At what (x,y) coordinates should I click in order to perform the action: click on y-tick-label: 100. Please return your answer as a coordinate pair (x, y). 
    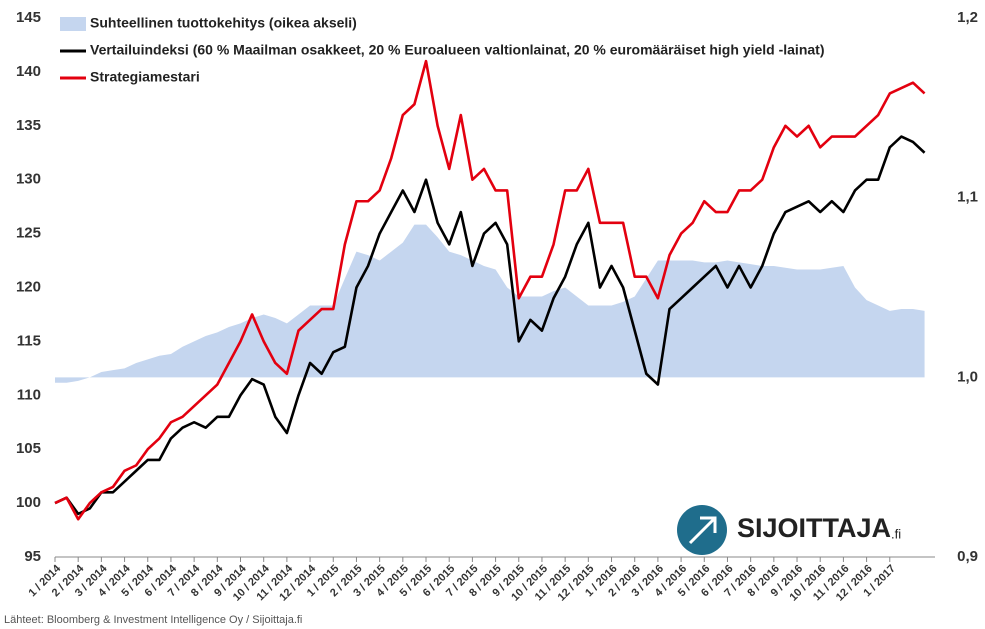
    Looking at the image, I should click on (28, 502).